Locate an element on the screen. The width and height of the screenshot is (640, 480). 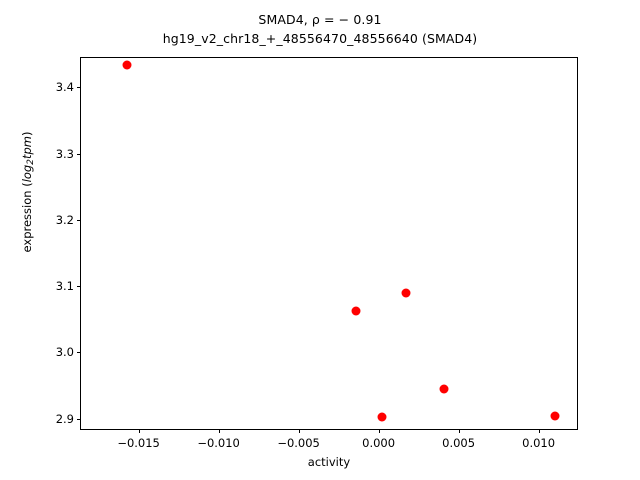
y-tick-label: 2.9 is located at coordinates (64, 418).